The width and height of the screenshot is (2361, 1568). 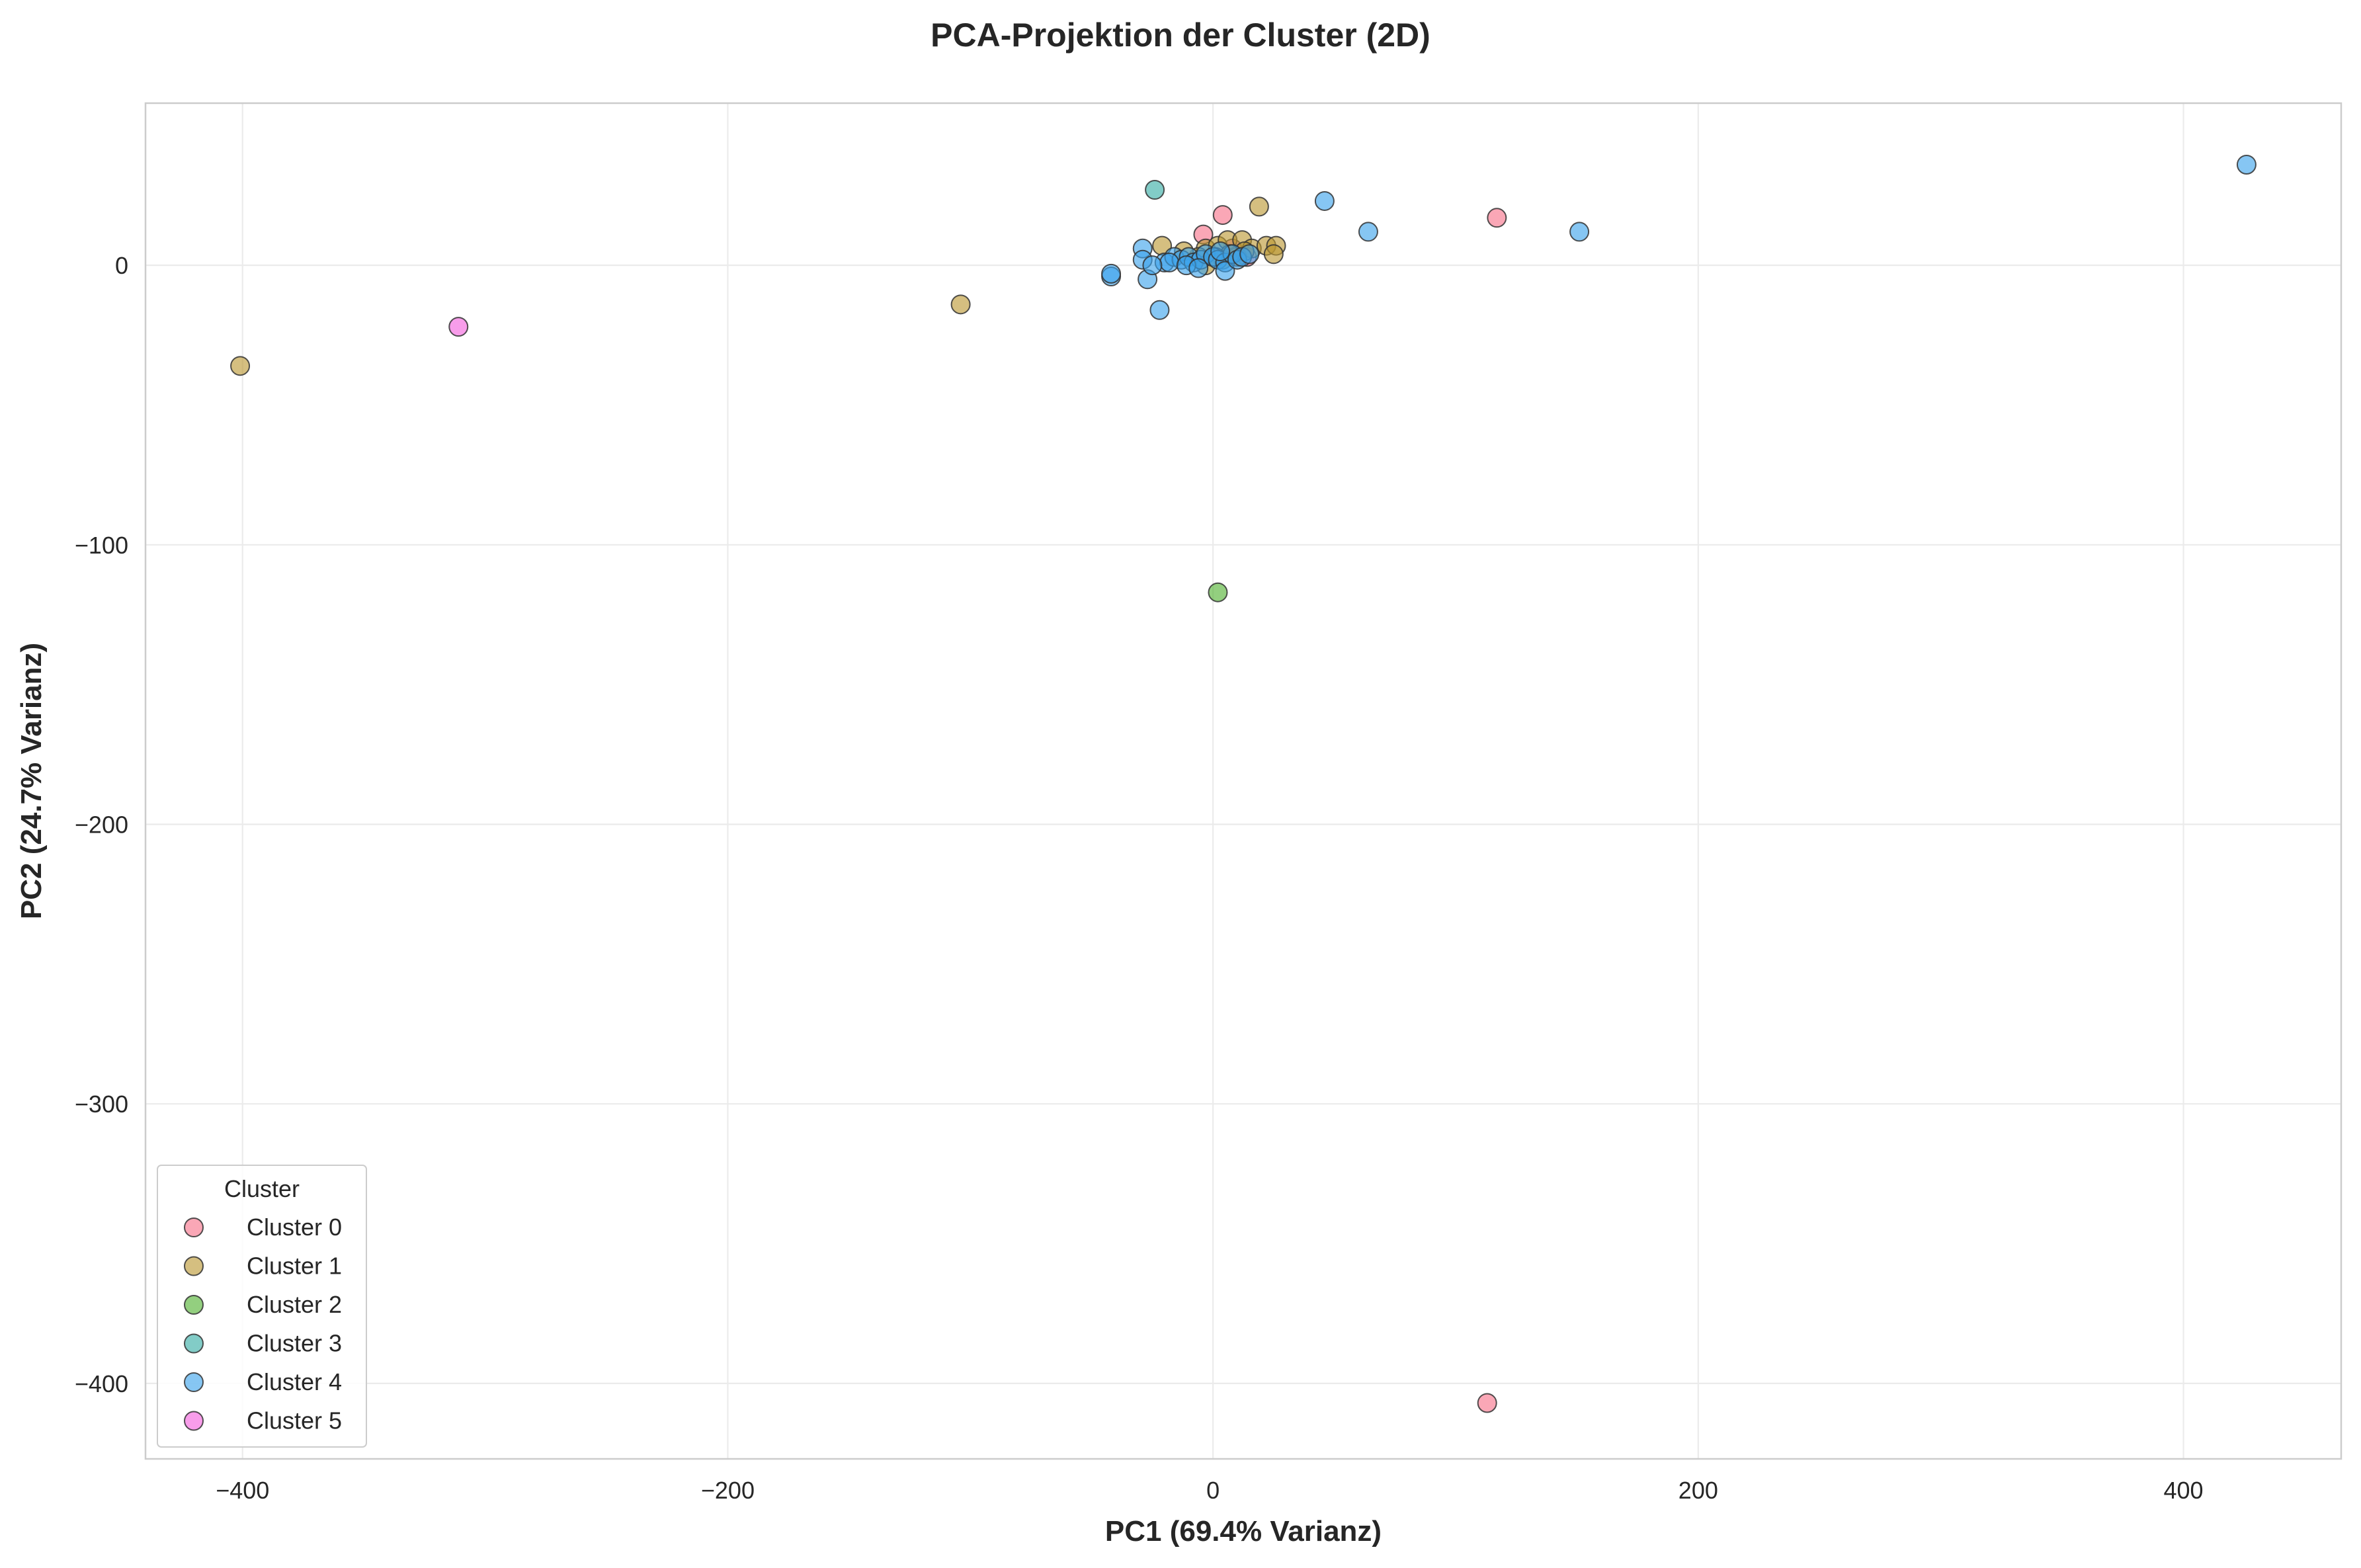 What do you see at coordinates (1243, 1531) in the screenshot?
I see `x-axis-label: PC1 (69.4% Varianz)` at bounding box center [1243, 1531].